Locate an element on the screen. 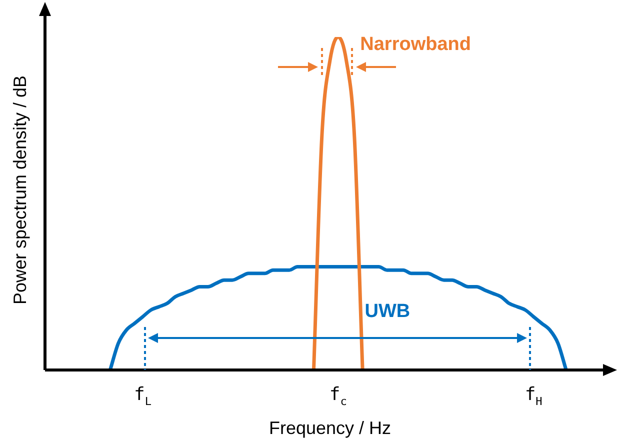 This screenshot has width=620, height=442. series-label: UWB is located at coordinates (387, 311).